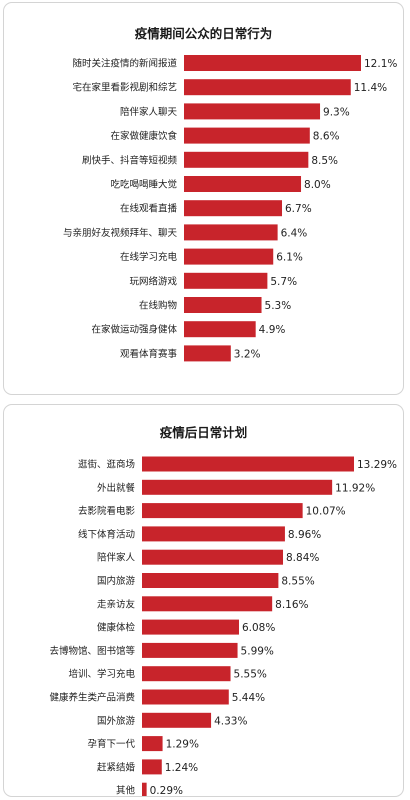 This screenshot has width=410, height=800. What do you see at coordinates (336, 112) in the screenshot?
I see `value-label: 9.3%` at bounding box center [336, 112].